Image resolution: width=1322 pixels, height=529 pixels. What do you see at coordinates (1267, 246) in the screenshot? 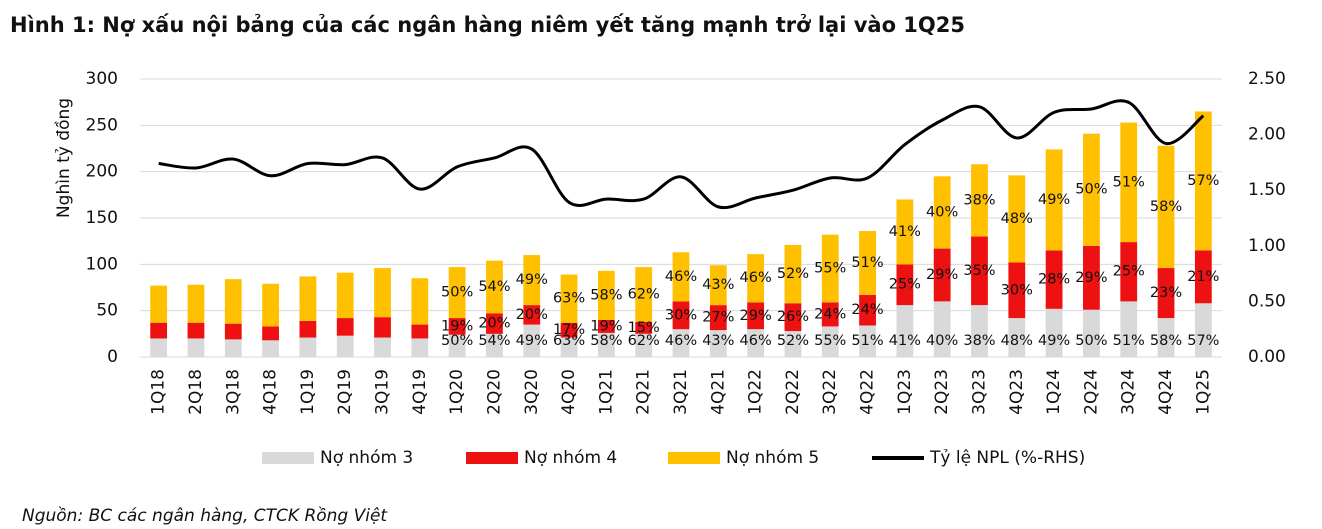
I see `y2-tick-label: 1.00` at bounding box center [1267, 246].